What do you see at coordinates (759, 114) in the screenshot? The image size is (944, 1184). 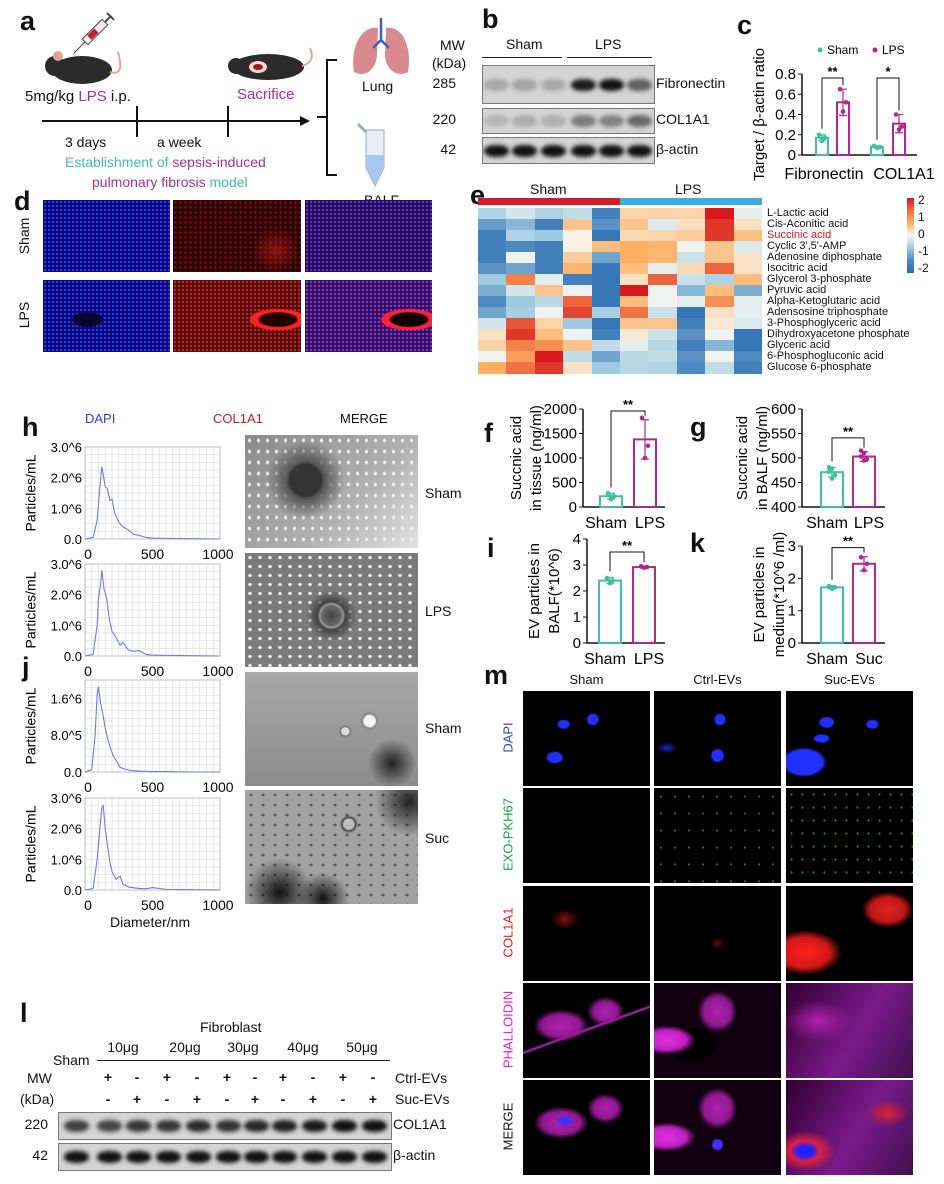 I see `y-axis-label: Target / β-actin ratio` at bounding box center [759, 114].